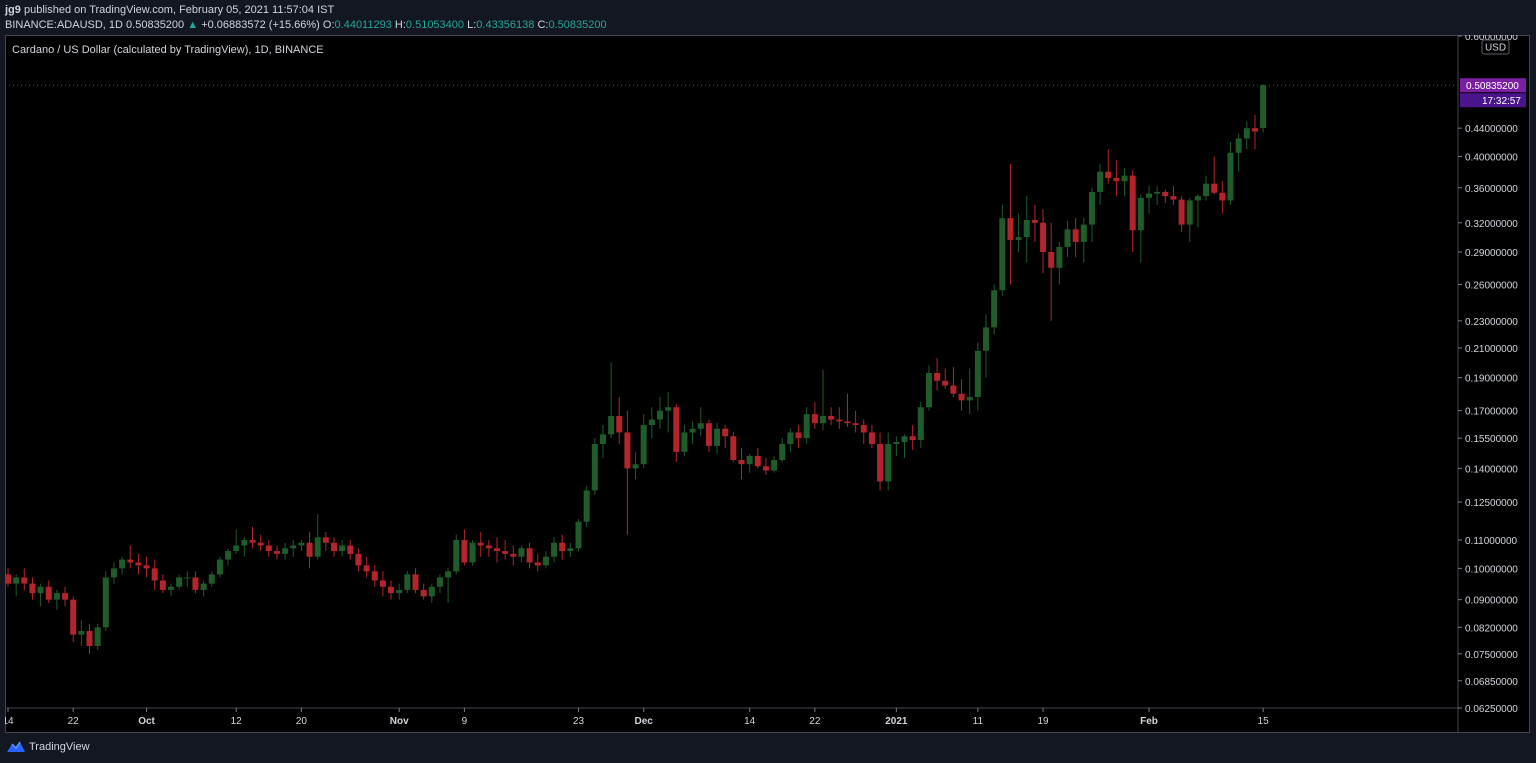 Image resolution: width=1536 pixels, height=763 pixels. I want to click on price-tick-label: 0.60000000, so click(1491, 39).